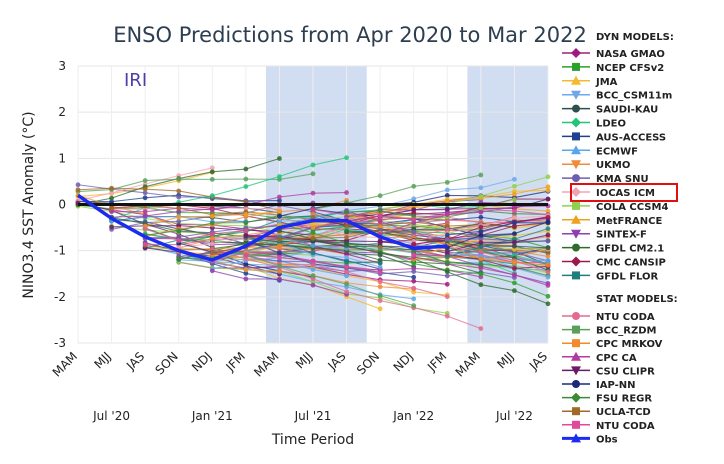  Describe the element at coordinates (637, 299) in the screenshot. I see `legend-stat-header: STAT MODELS:` at that location.